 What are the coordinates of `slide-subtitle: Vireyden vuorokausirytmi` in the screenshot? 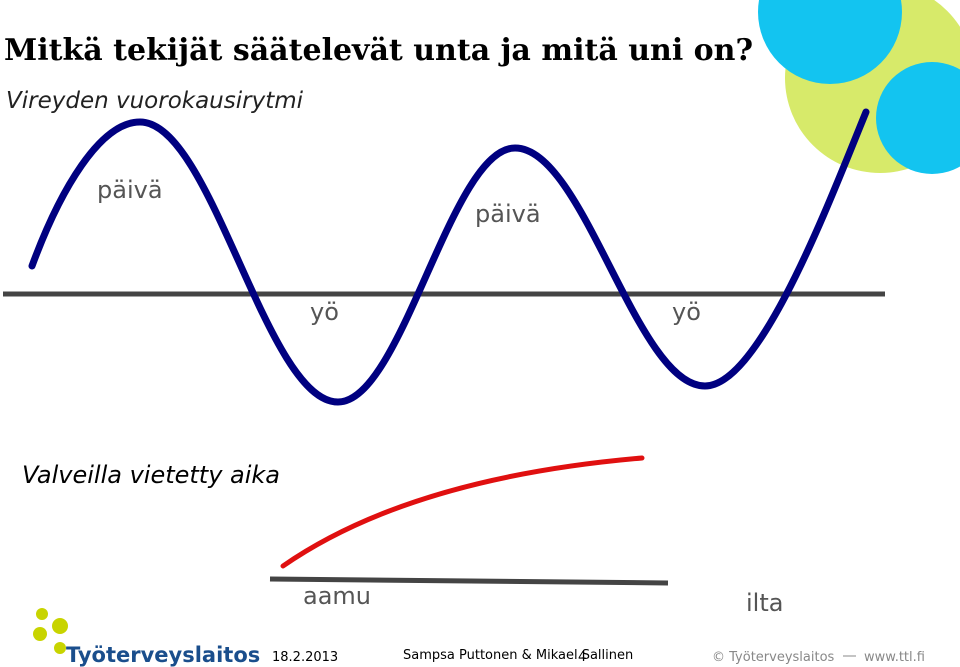 It's located at (155, 101).